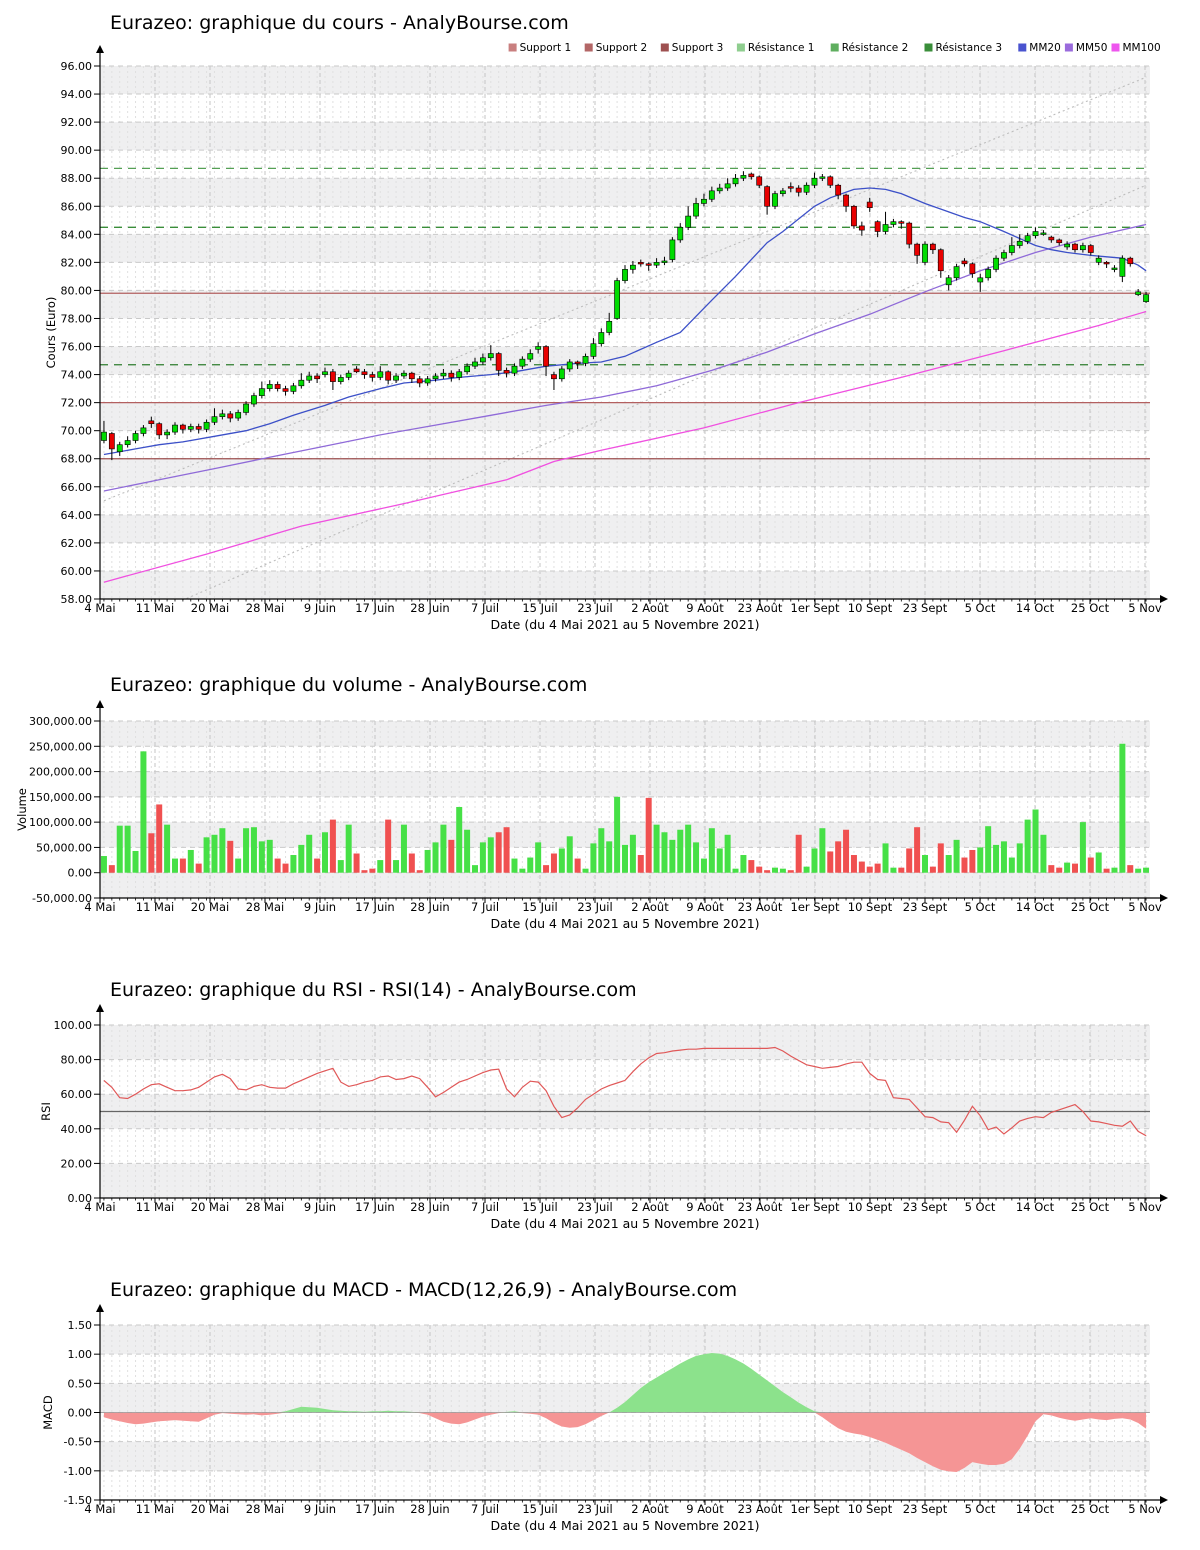 The height and width of the screenshot is (1550, 1200). Describe the element at coordinates (698, 48) in the screenshot. I see `legend-label: Support 3` at that location.